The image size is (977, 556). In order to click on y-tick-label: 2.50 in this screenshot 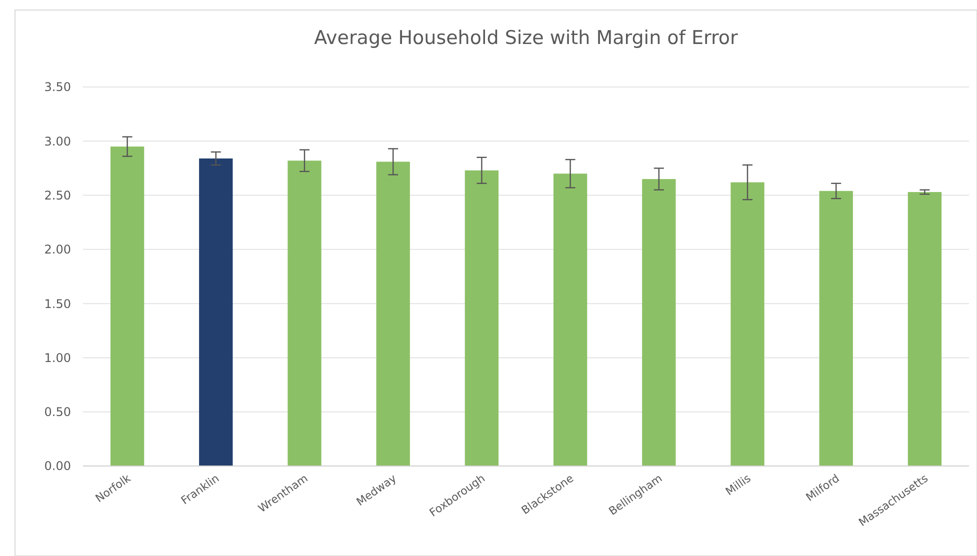, I will do `click(57, 195)`.